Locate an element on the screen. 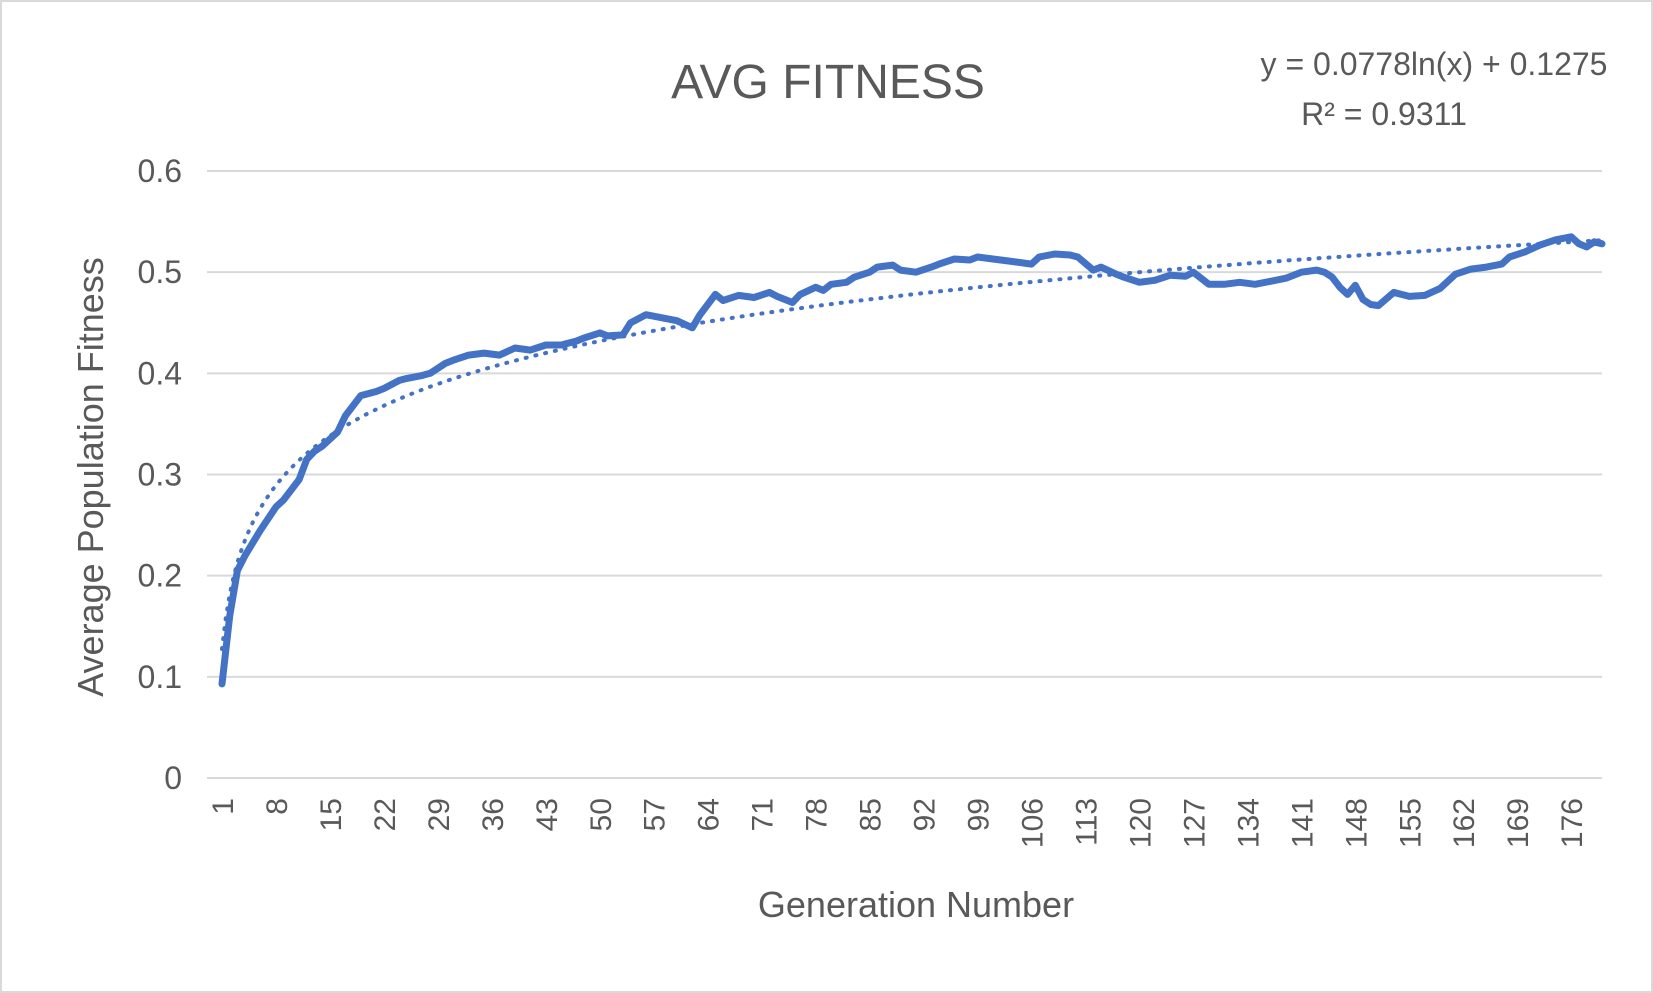 This screenshot has height=993, width=1653. x-tick-label: 162 is located at coordinates (1464, 823).